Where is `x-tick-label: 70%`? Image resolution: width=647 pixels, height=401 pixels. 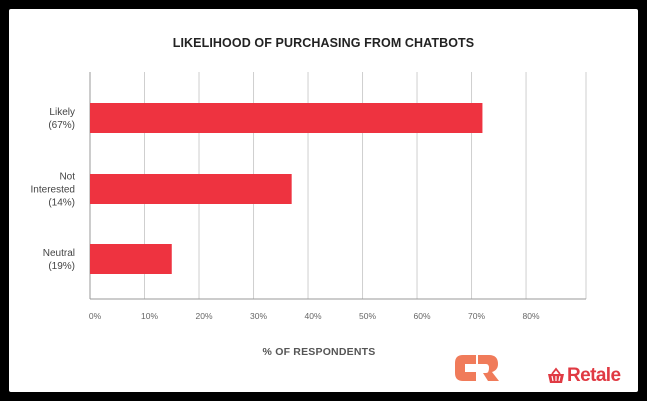 x-tick-label: 70% is located at coordinates (476, 316).